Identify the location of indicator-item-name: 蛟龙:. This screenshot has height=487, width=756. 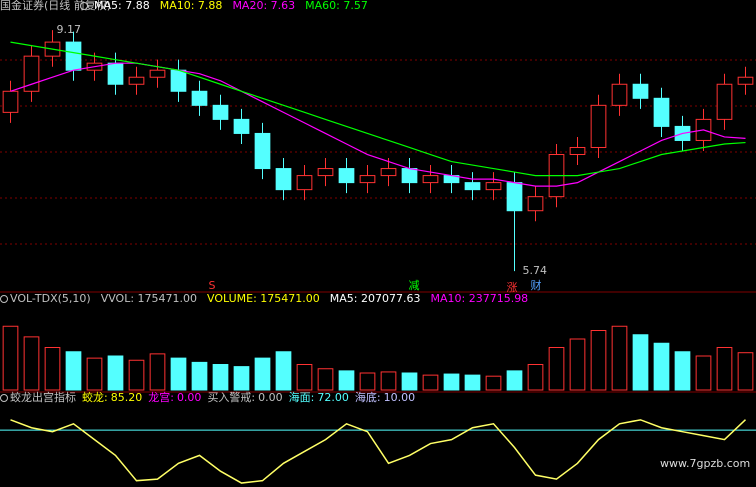
(95, 397).